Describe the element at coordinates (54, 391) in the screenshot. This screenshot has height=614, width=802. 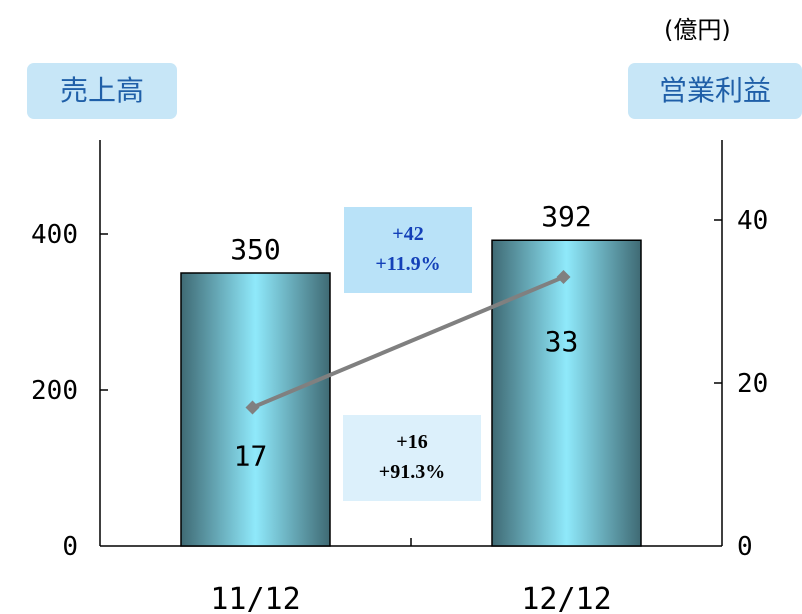
I see `left-tick-label: 200` at that location.